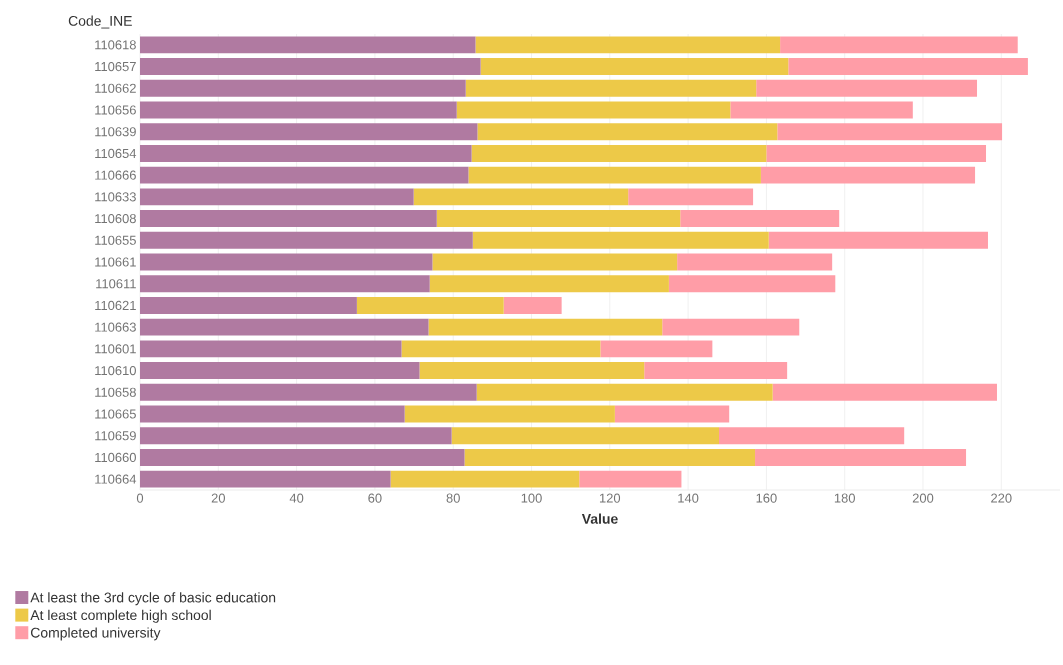  Describe the element at coordinates (599, 518) in the screenshot. I see `x-axis-title: Value` at that location.